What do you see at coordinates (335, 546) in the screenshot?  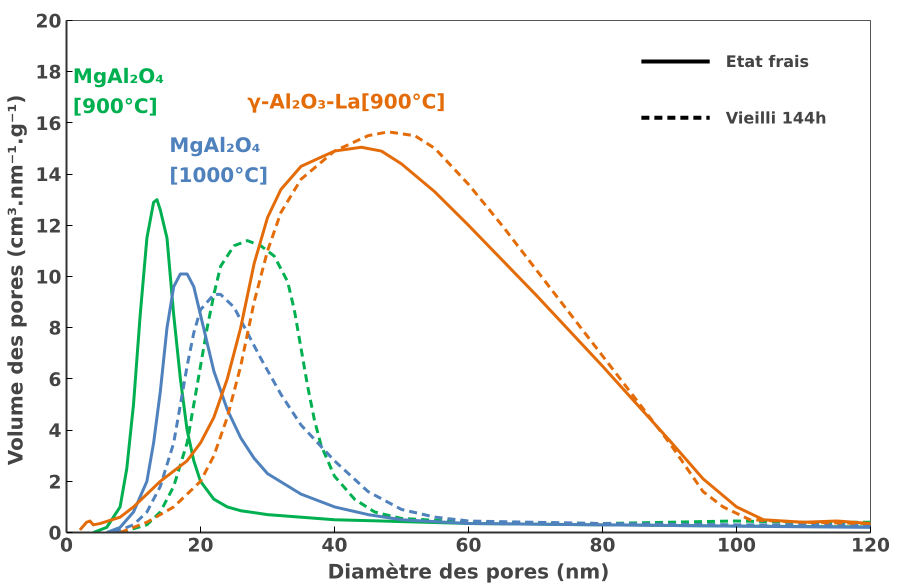 I see `x-tick-label: 40` at bounding box center [335, 546].